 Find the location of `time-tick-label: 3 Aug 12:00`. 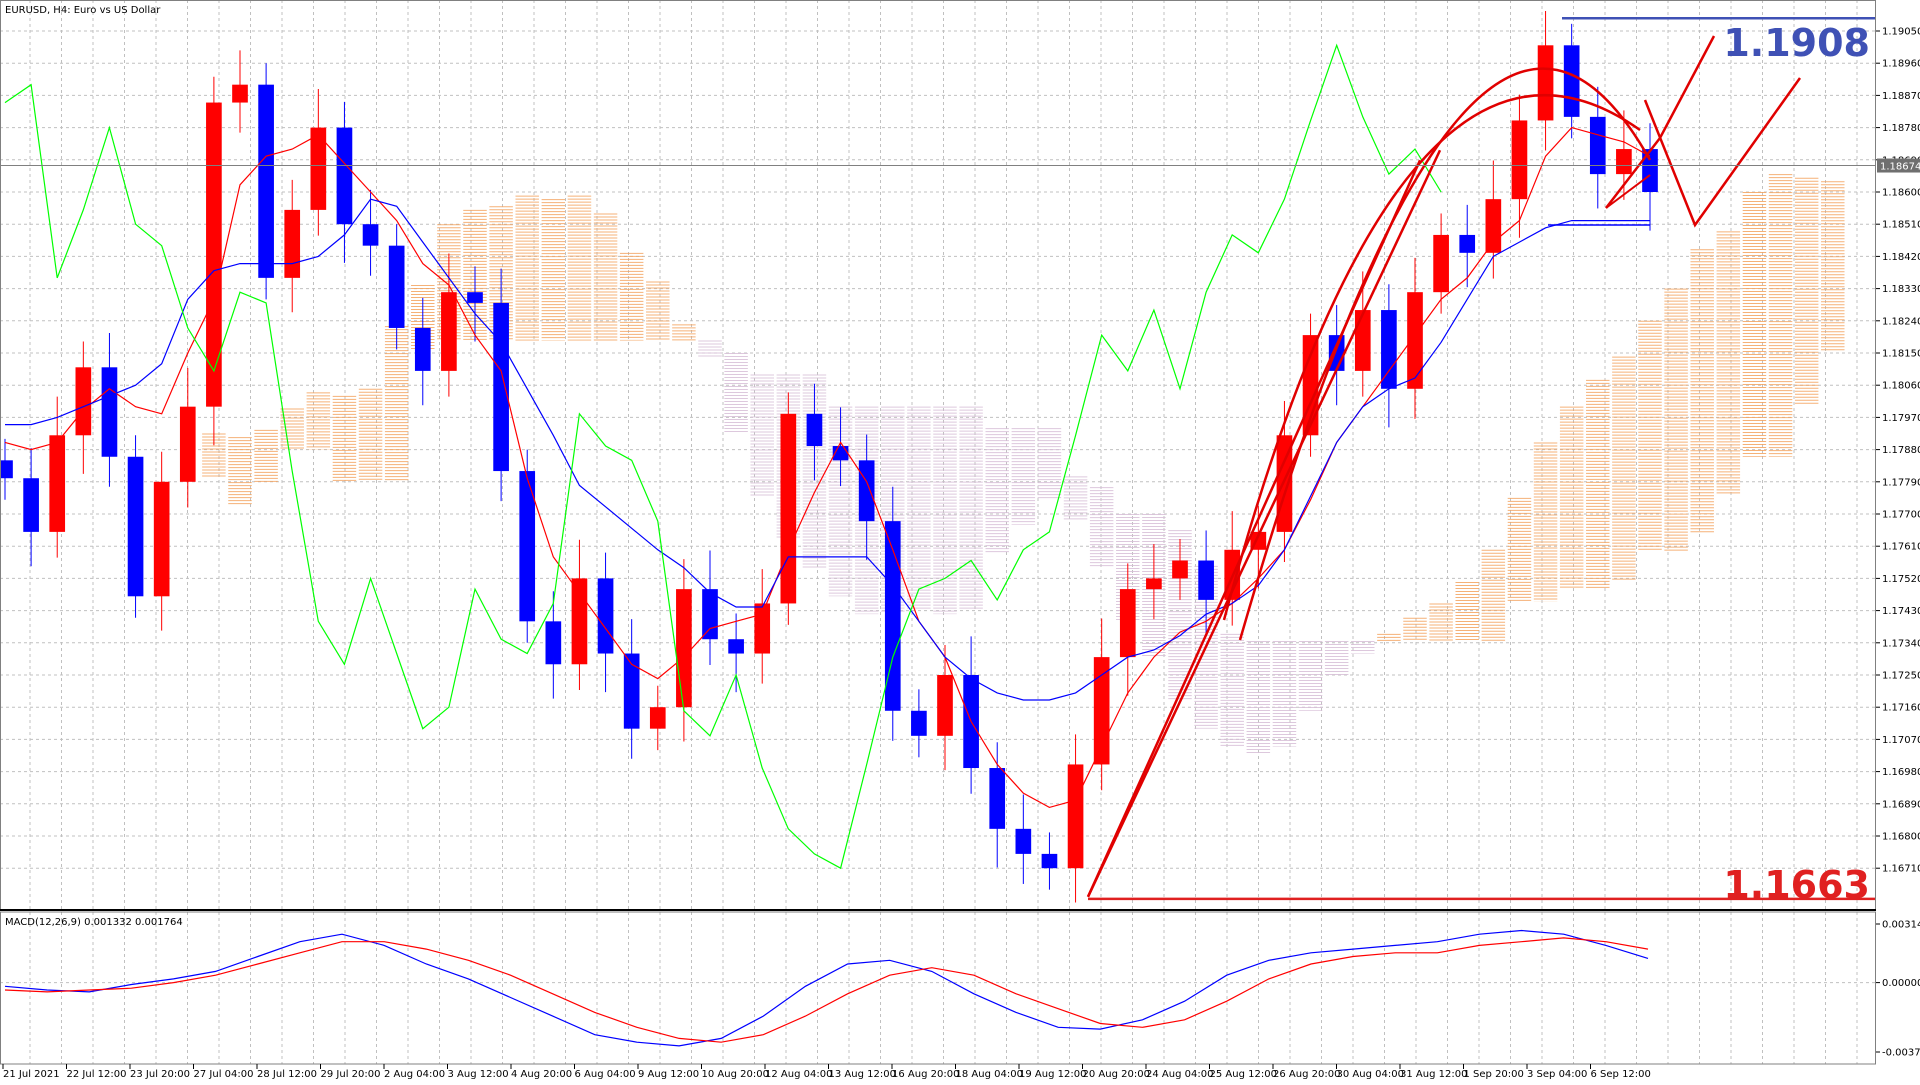

time-tick-label: 3 Aug 12:00 is located at coordinates (478, 1074).